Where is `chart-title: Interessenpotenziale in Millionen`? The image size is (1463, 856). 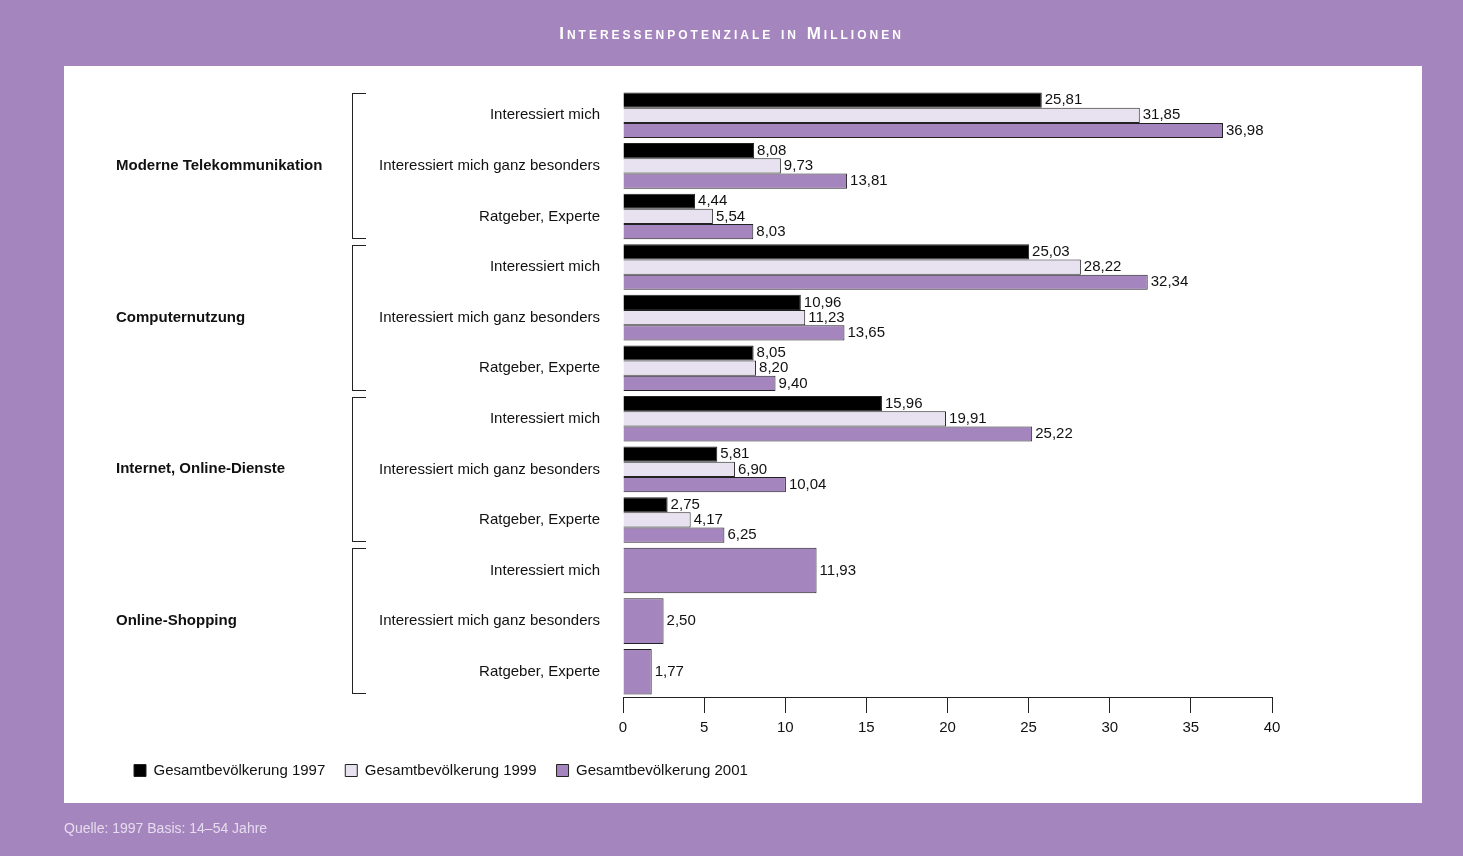
chart-title: Interessenpotenziale in Millionen is located at coordinates (731, 34).